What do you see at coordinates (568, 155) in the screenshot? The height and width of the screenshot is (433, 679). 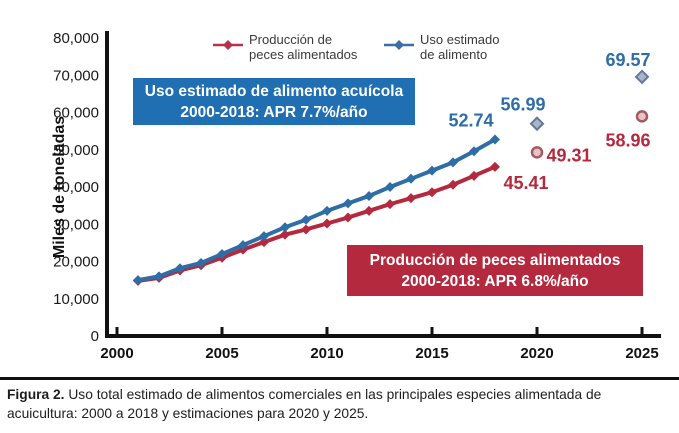 I see `data-label-produccion: 49.31` at bounding box center [568, 155].